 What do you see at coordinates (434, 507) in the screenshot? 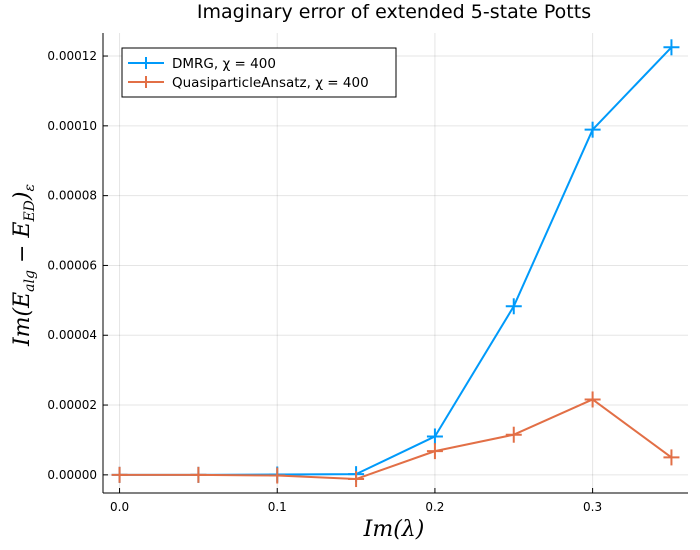
I see `x-tick-label: 0.2` at bounding box center [434, 507].